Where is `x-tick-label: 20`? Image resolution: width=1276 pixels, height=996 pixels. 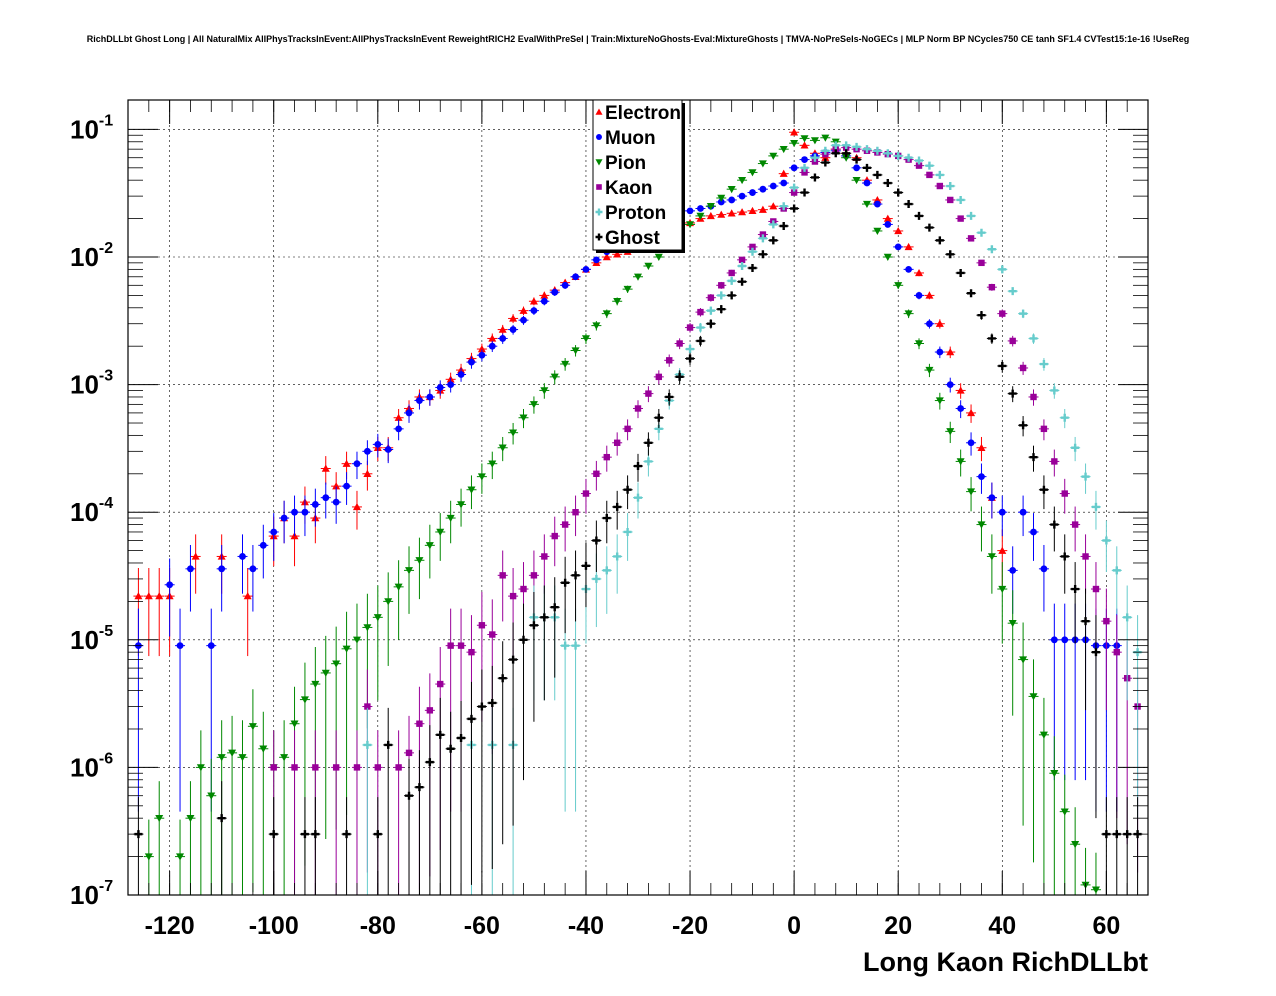 x-tick-label: 20 is located at coordinates (898, 926).